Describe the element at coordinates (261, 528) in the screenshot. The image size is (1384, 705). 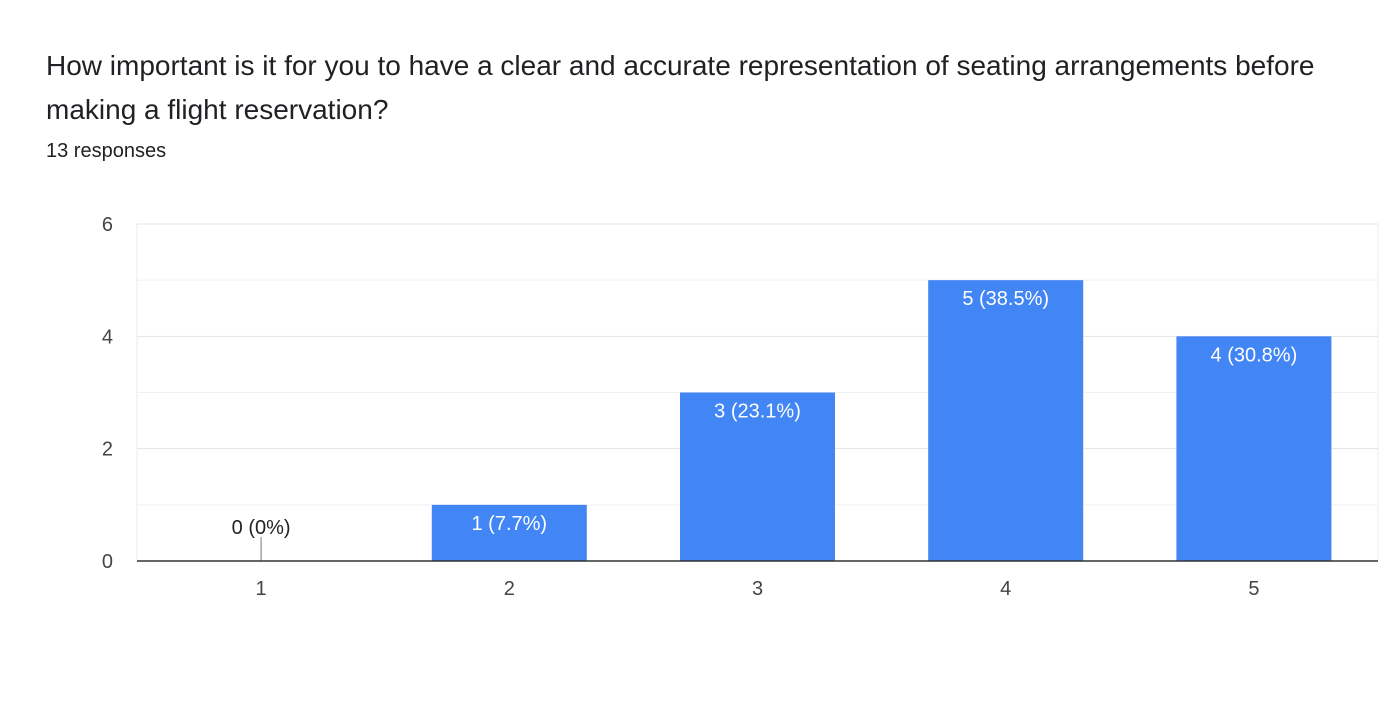
I see `data-label-1: 0 (0%)` at that location.